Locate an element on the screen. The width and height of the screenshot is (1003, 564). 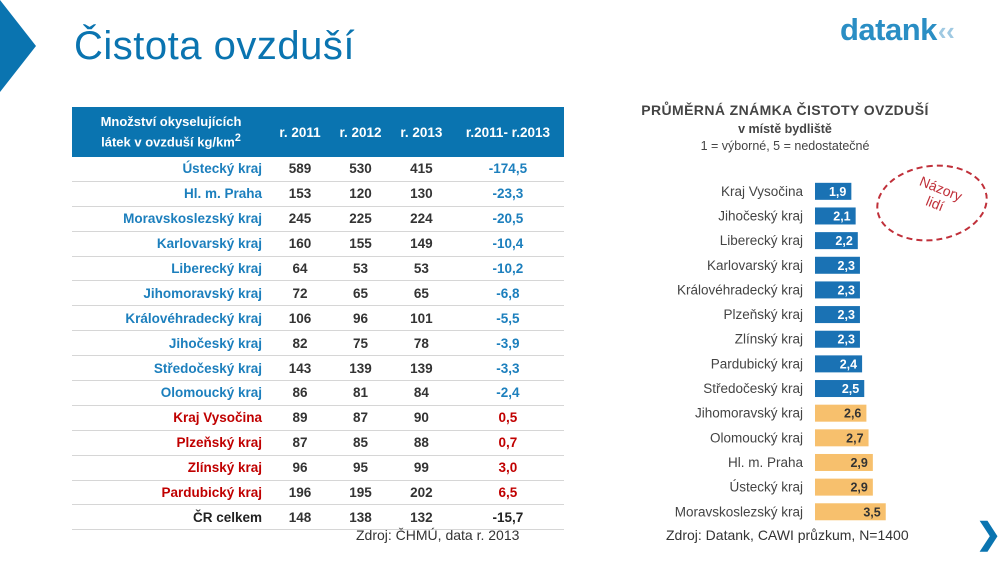
cell-value-2011: 87 is located at coordinates (300, 443).